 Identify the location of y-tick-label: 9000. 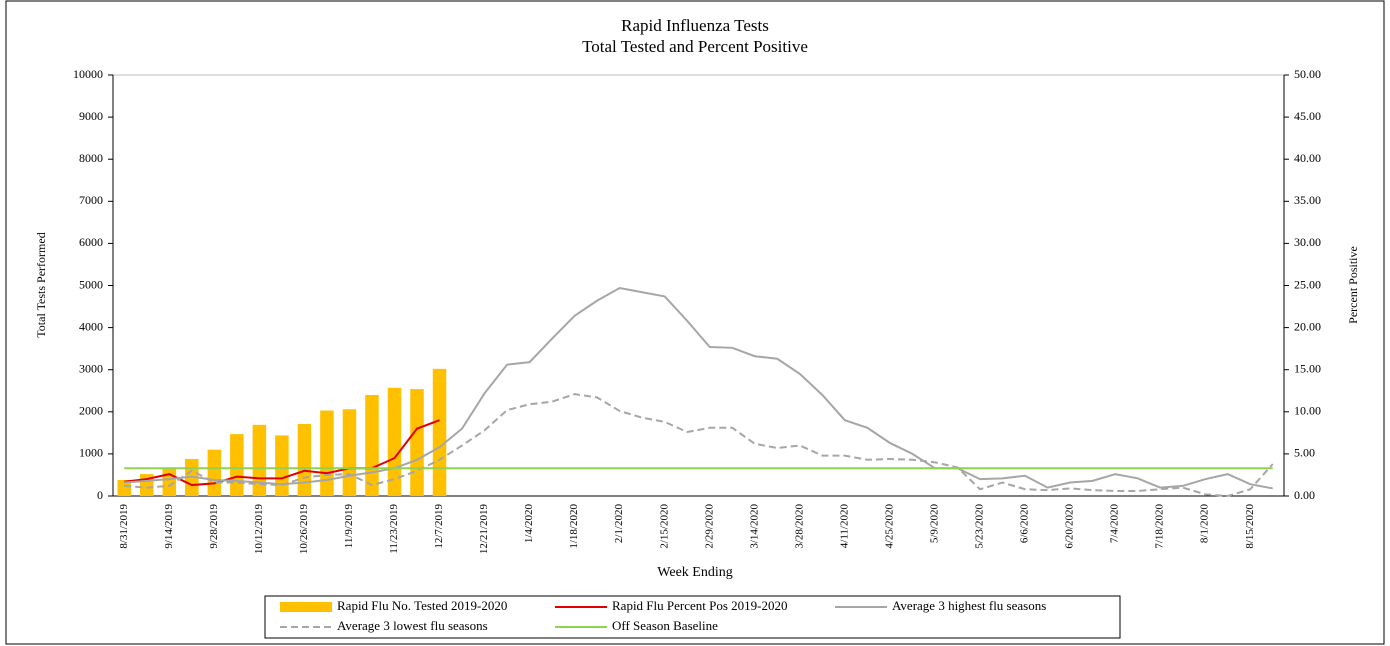
(91, 116).